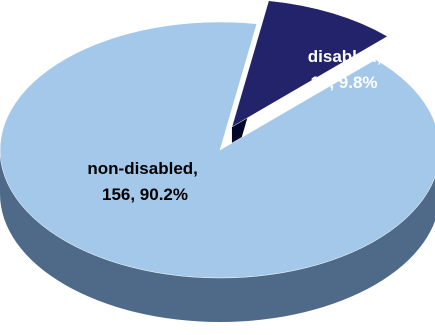  What do you see at coordinates (142, 168) in the screenshot?
I see `slice-label-non-disabled-line1: non-disabled,` at bounding box center [142, 168].